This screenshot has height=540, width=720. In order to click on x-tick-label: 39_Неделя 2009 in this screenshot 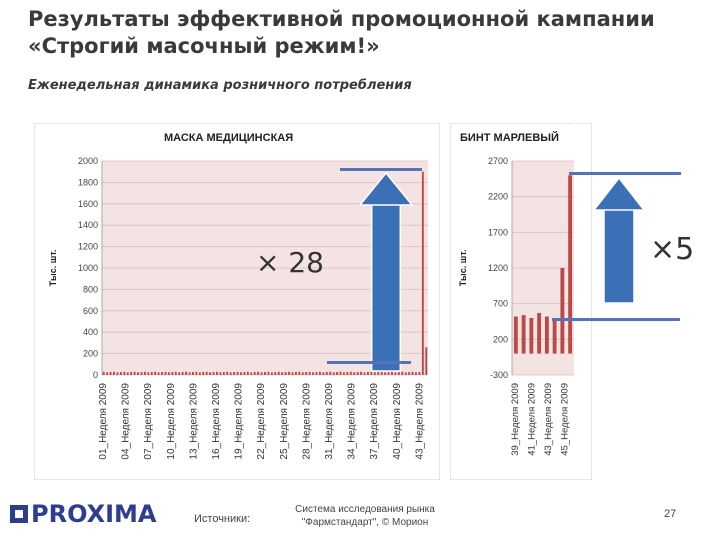, I will do `click(515, 419)`.